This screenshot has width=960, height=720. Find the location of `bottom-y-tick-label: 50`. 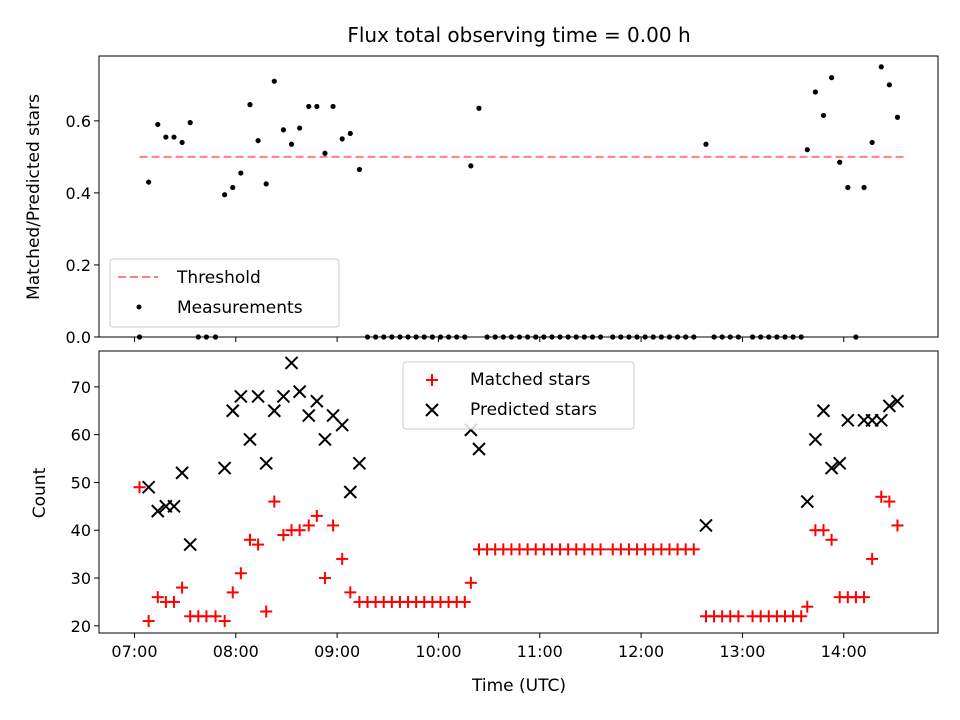

bottom-y-tick-label: 50 is located at coordinates (81, 482).